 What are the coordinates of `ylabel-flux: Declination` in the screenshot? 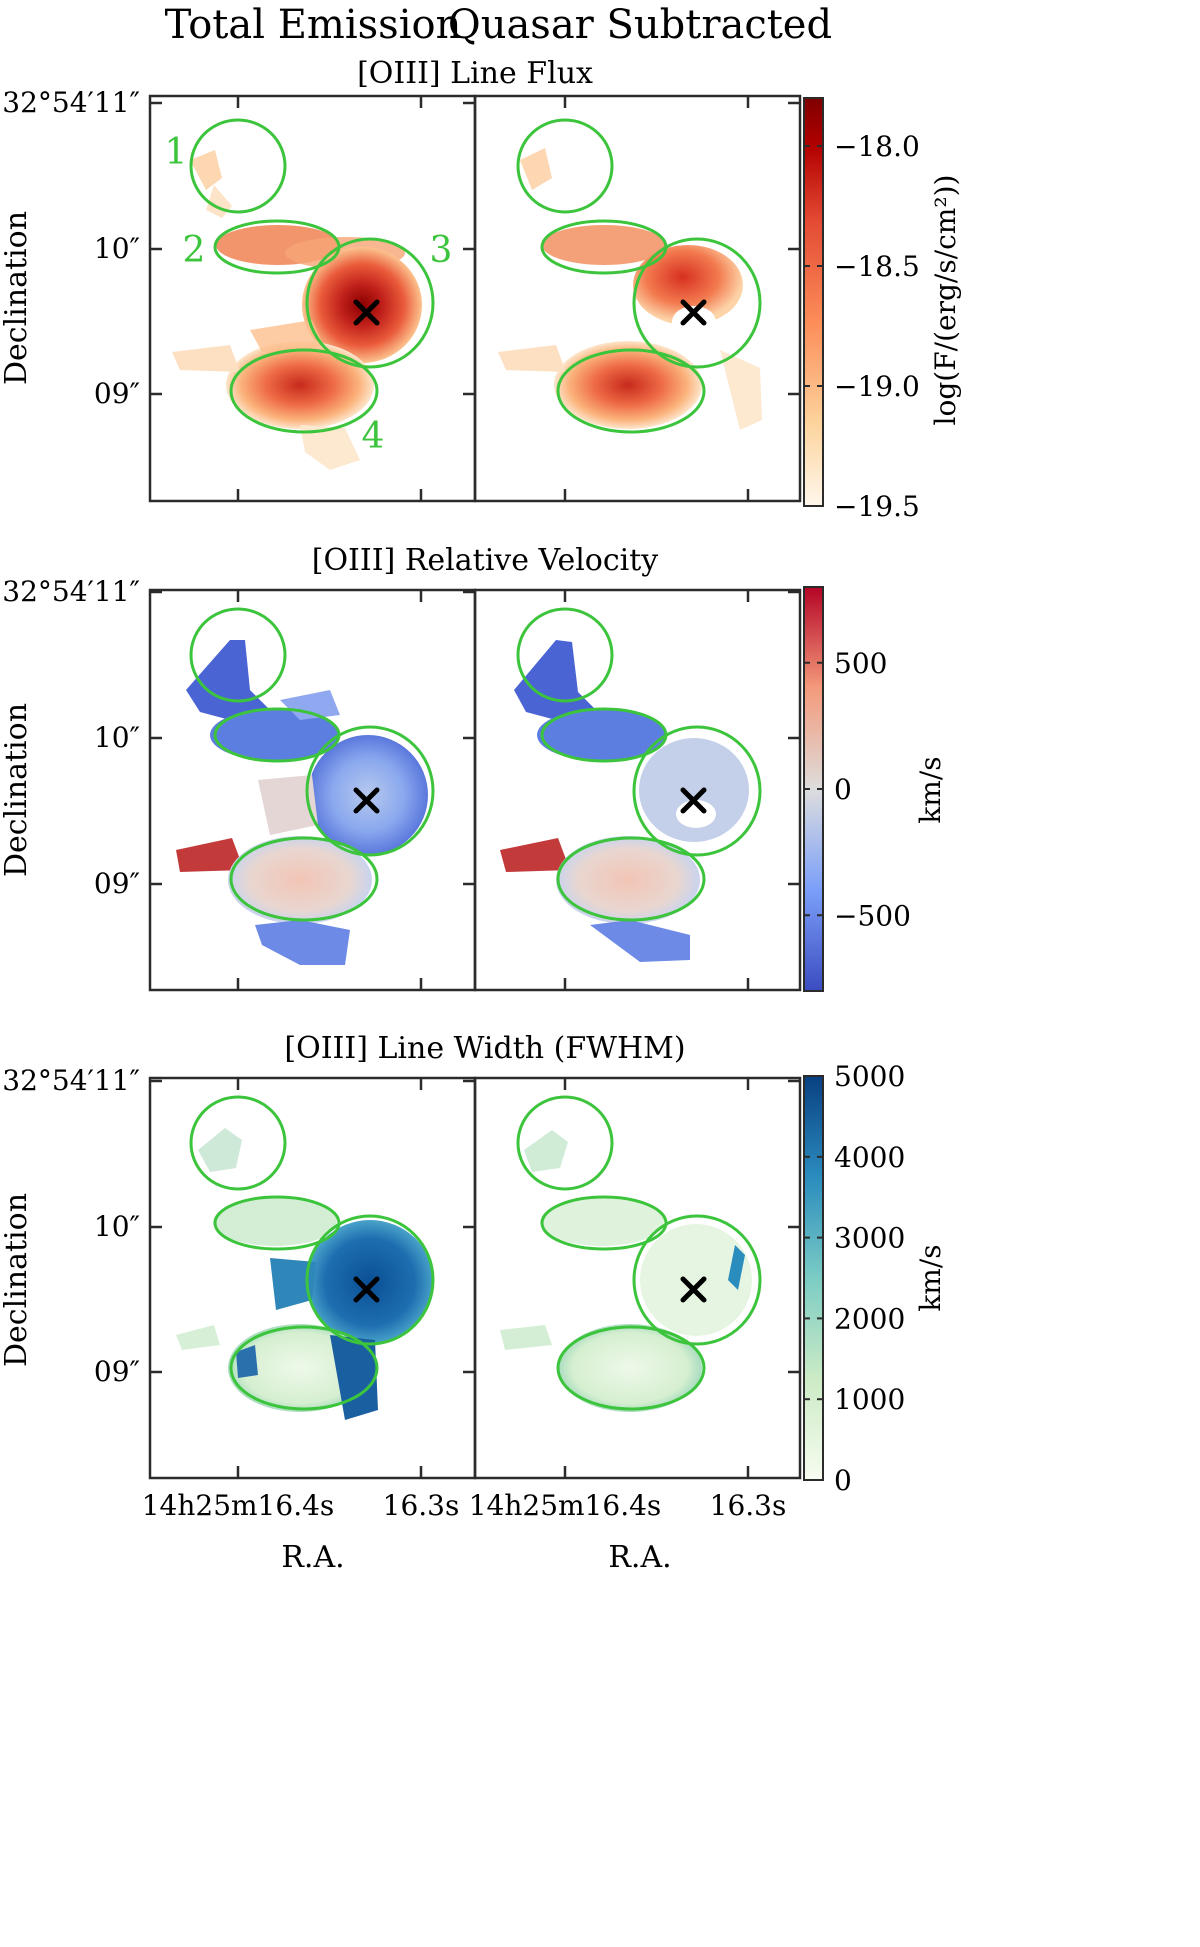 It's located at (17, 298).